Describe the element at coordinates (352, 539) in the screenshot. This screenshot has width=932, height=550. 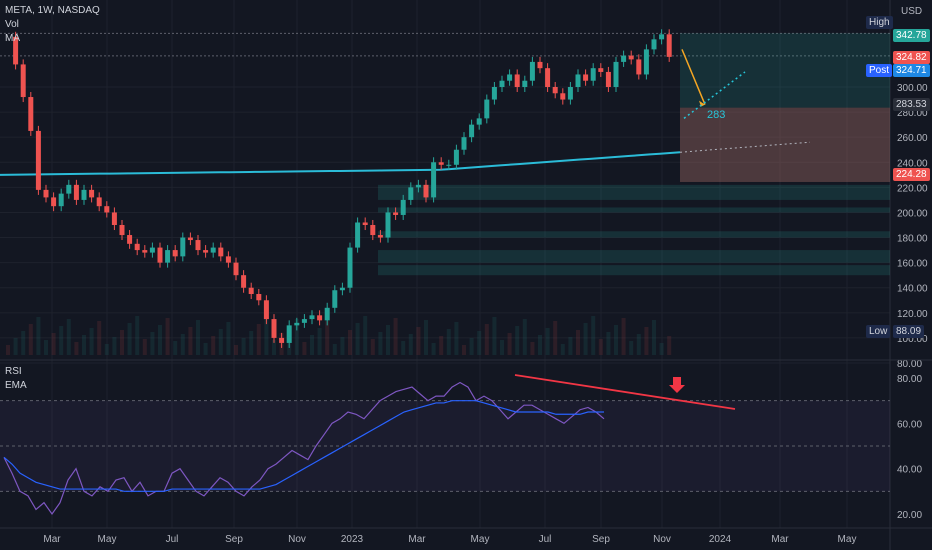
I see `x-tick-label: 2023` at that location.